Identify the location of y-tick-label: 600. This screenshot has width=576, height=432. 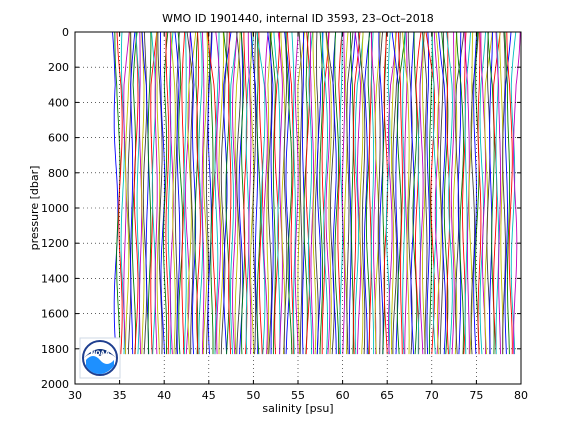
(58, 138).